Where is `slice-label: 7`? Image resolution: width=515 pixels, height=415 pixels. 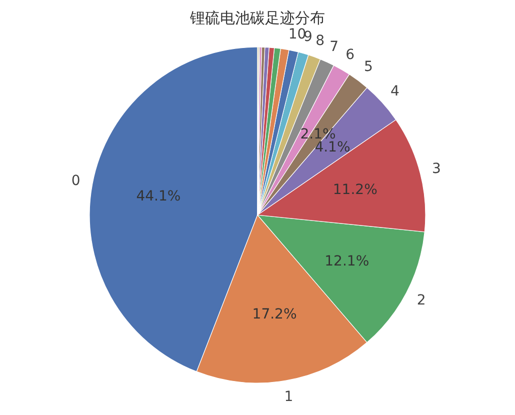
slice-label: 7 is located at coordinates (334, 46).